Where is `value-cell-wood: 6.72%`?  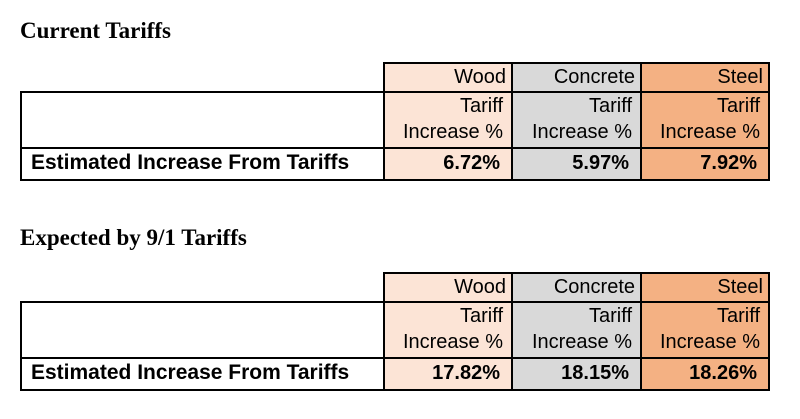 value-cell-wood: 6.72% is located at coordinates (448, 164).